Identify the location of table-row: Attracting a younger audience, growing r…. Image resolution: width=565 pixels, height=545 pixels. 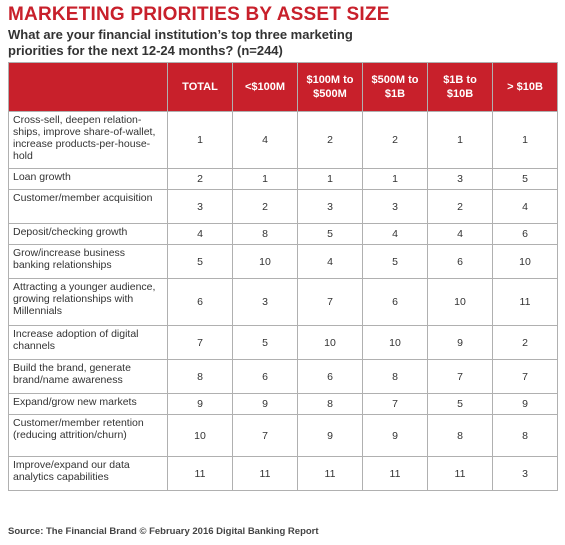
(283, 302).